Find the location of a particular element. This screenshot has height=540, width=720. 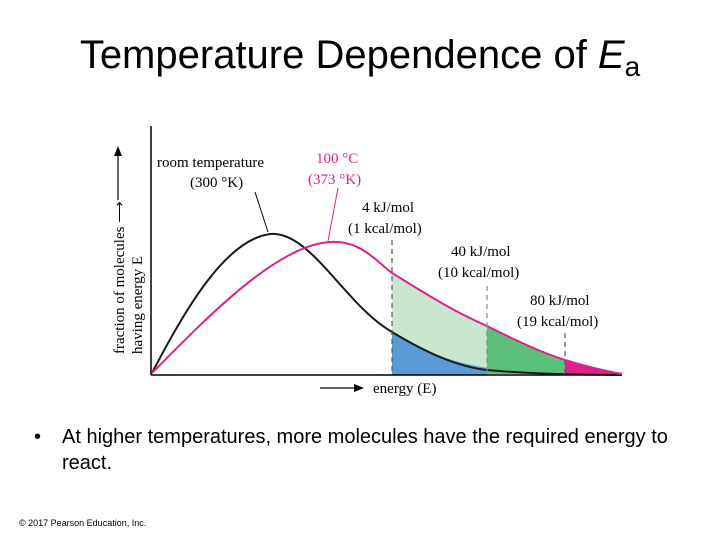

slide-title: Temperature Dependence of Ea is located at coordinates (360, 57).